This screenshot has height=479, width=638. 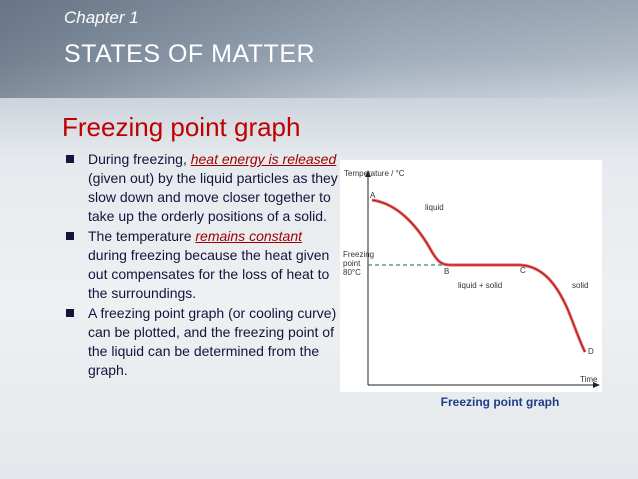 I want to click on x-arrow, so click(x=596, y=385).